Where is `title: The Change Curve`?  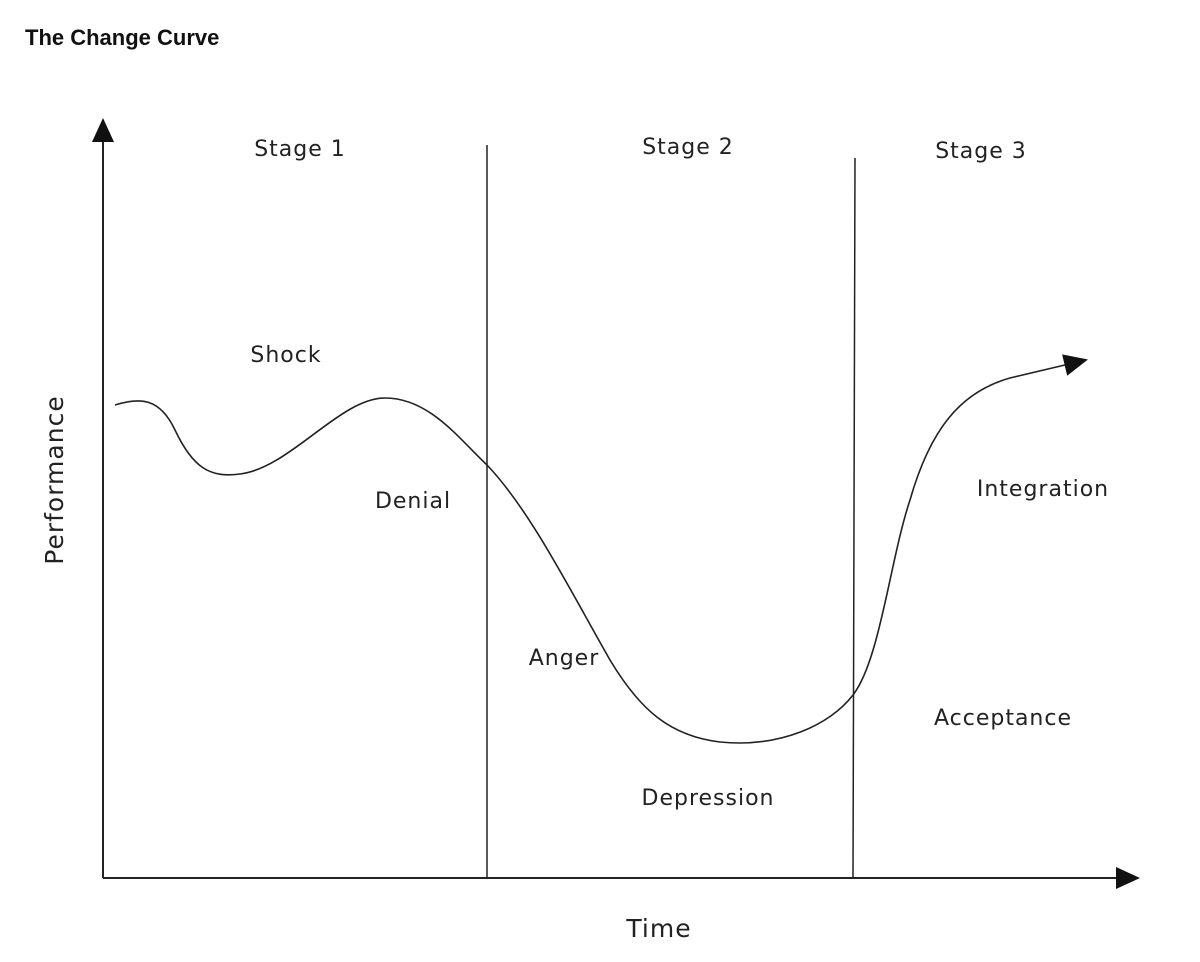 title: The Change Curve is located at coordinates (122, 37).